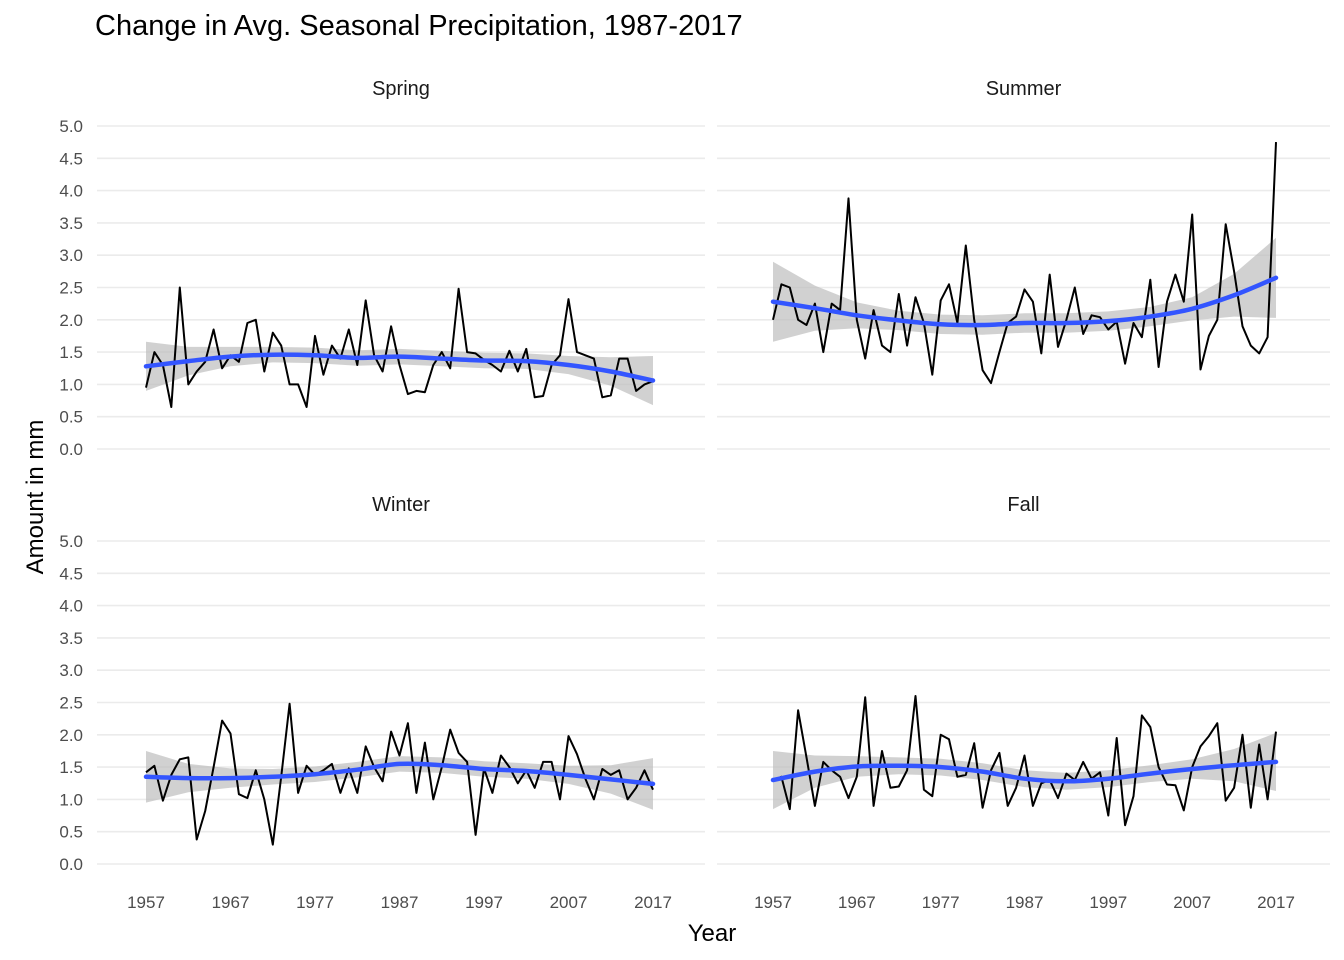  What do you see at coordinates (1024, 301) in the screenshot?
I see `summer-trend-line` at bounding box center [1024, 301].